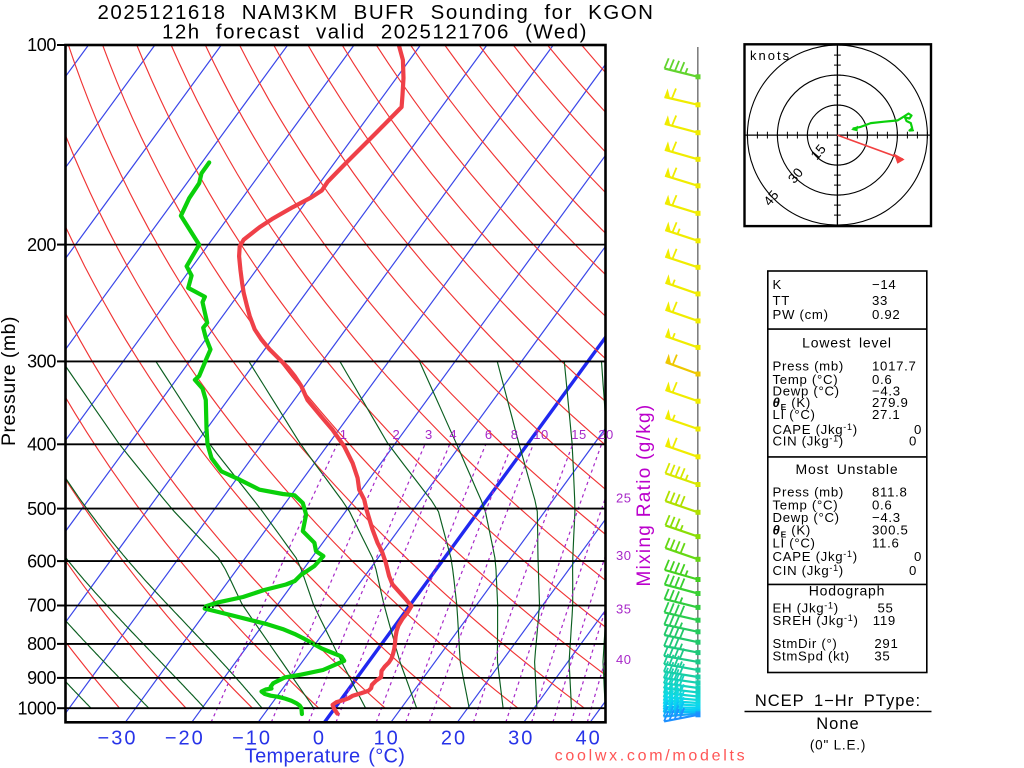  Describe the element at coordinates (837, 724) in the screenshot. I see `svg-text: None` at that location.